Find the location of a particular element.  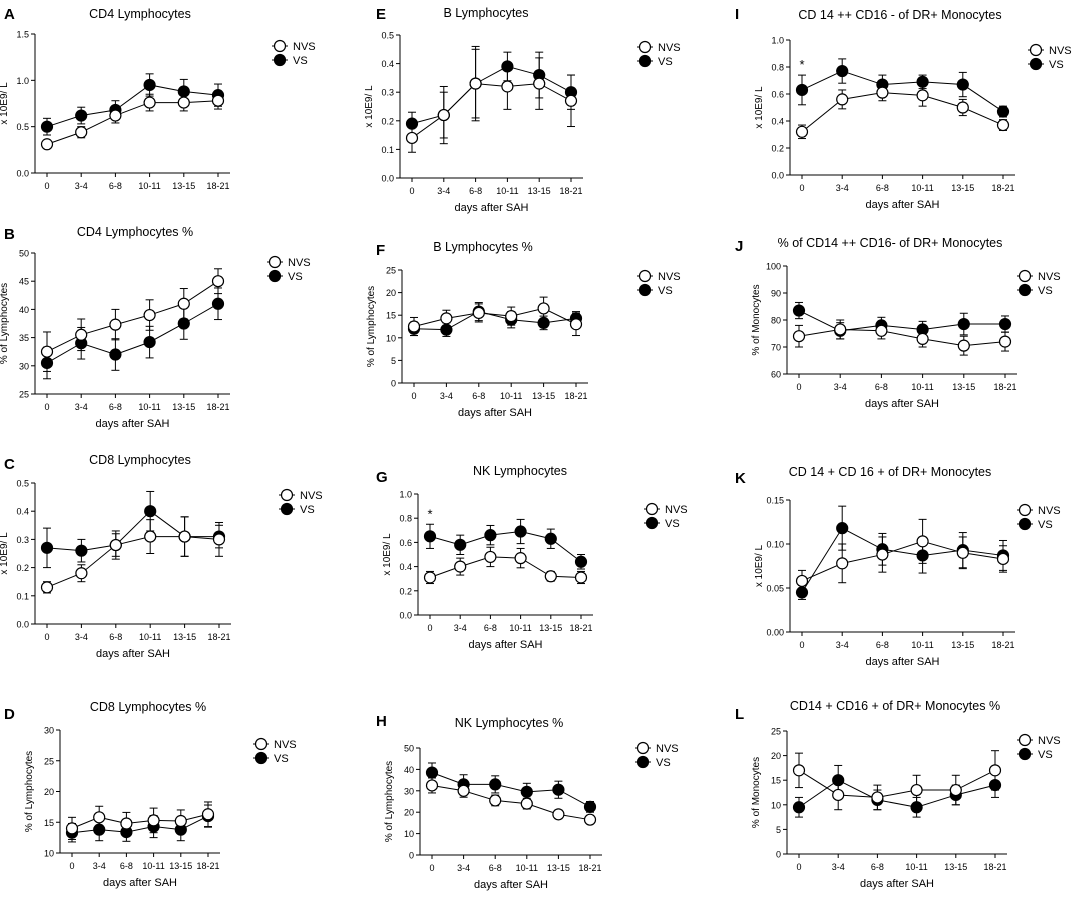

panel-title: B Lymphocytes is located at coordinates (486, 13).